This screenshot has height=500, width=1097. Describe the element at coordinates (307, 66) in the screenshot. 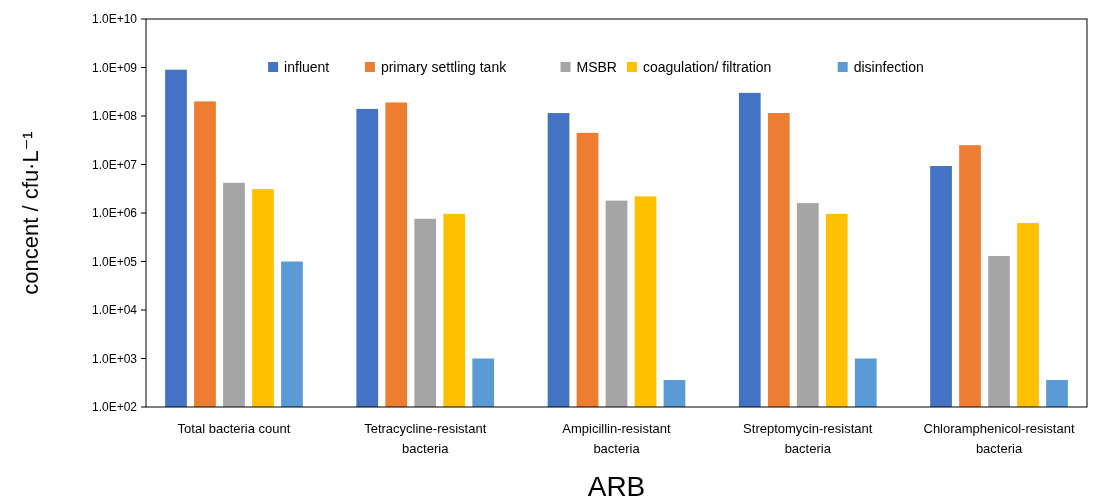

I see `legend-label: influent` at that location.